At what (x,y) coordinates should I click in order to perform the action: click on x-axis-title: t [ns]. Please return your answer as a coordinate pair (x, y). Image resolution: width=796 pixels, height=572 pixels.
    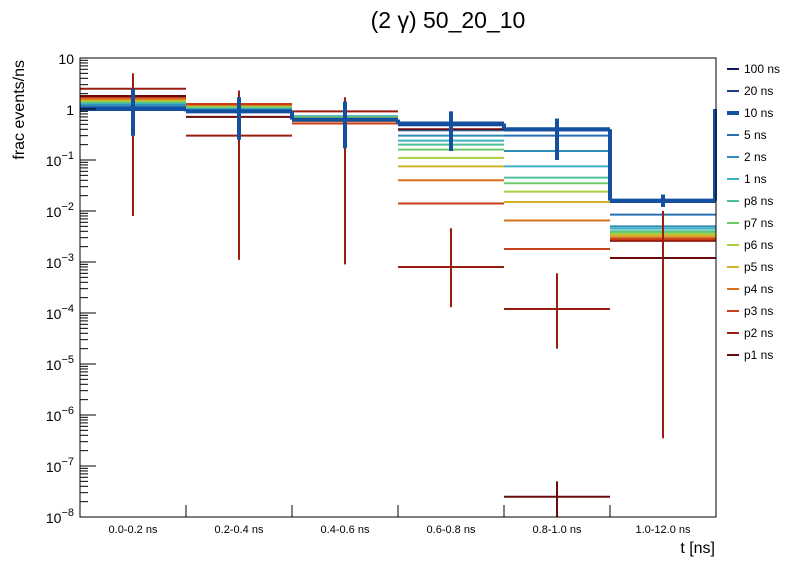
    Looking at the image, I should click on (697, 548).